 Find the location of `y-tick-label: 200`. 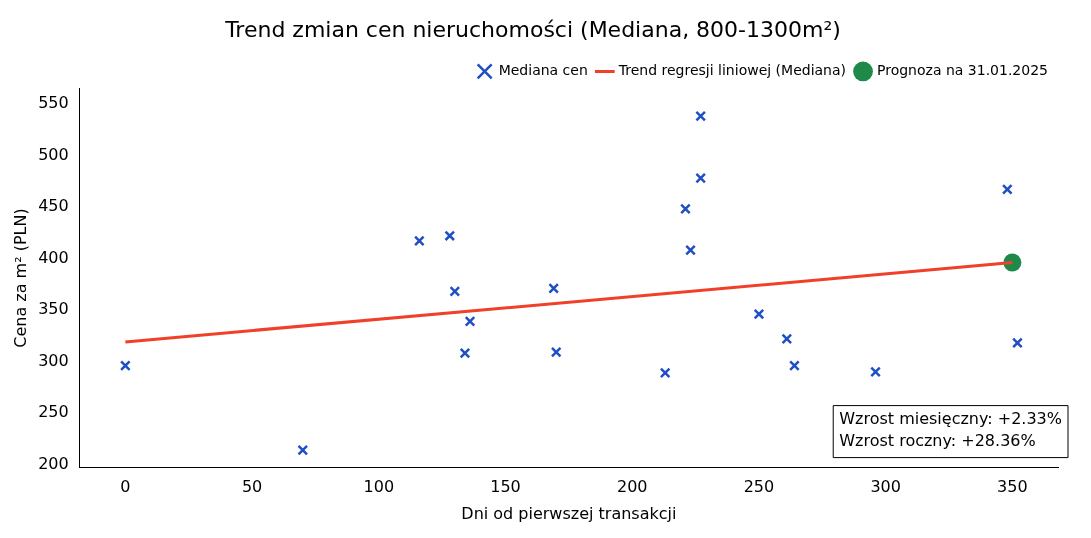

y-tick-label: 200 is located at coordinates (53, 463).